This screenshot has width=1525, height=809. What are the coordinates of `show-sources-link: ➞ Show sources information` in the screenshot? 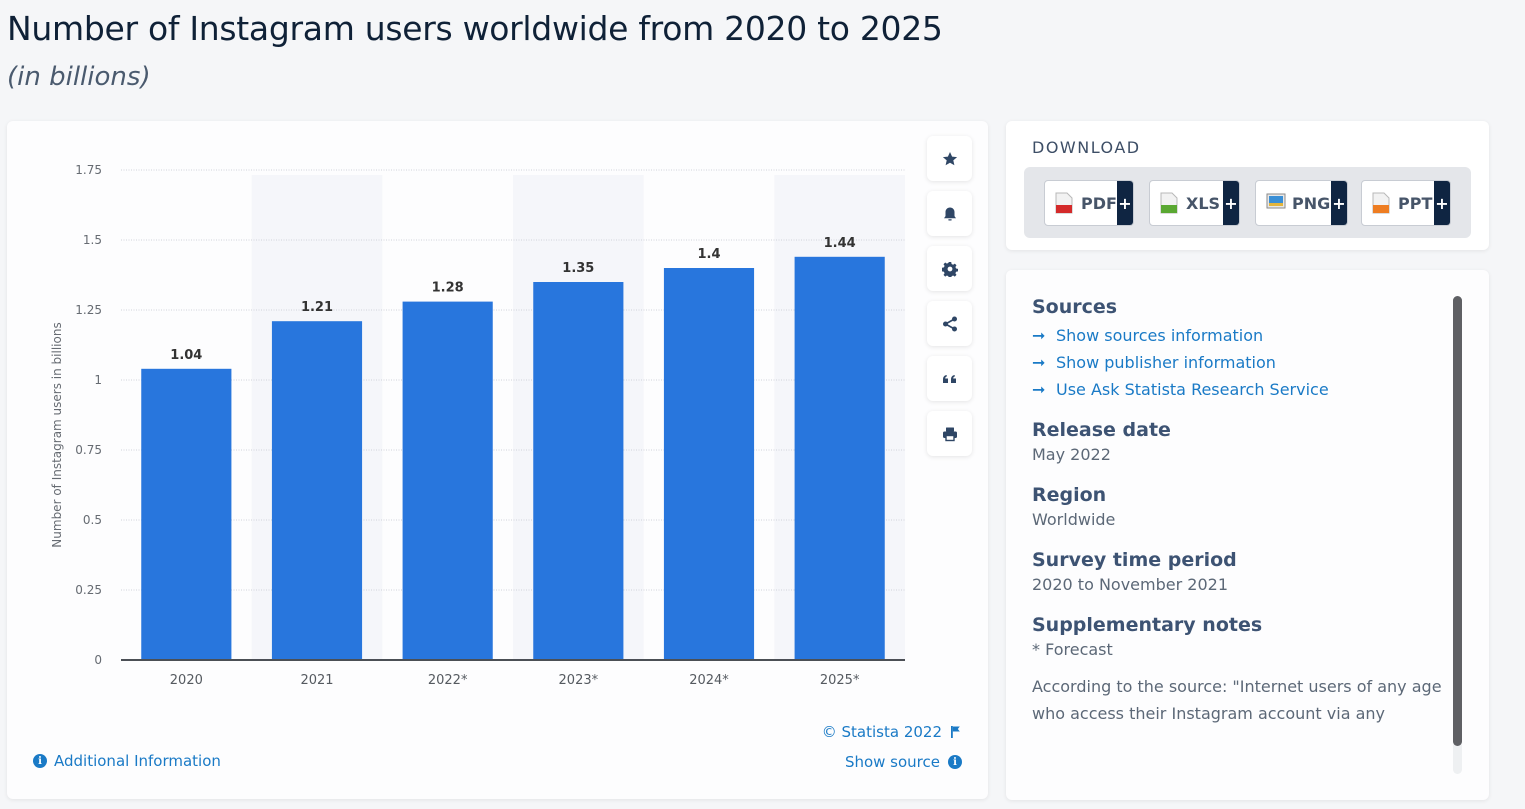 It's located at (1237, 335).